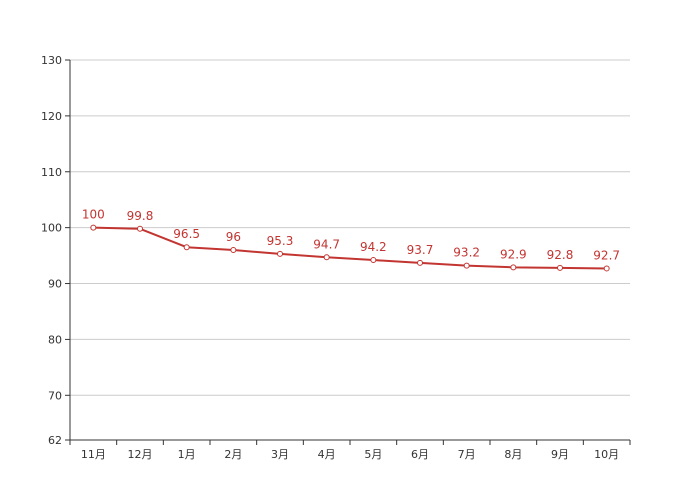 The width and height of the screenshot is (700, 500). I want to click on y-tick-label: 90, so click(55, 284).